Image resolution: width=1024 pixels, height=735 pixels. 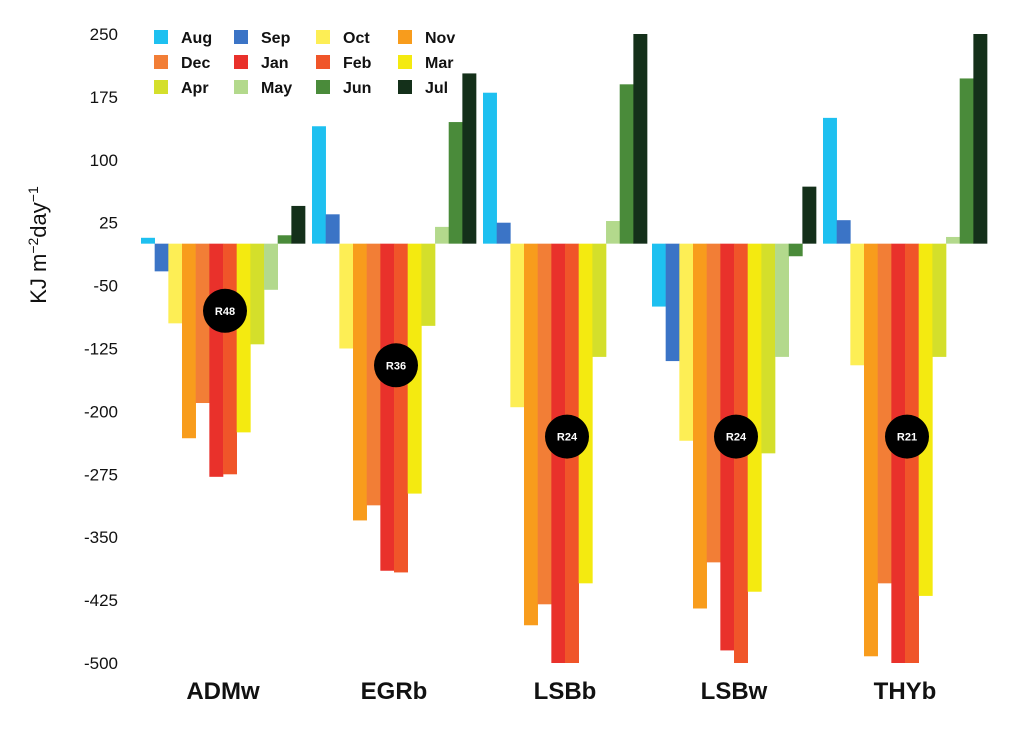 I want to click on bar-egrb-sep, so click(x=332, y=229).